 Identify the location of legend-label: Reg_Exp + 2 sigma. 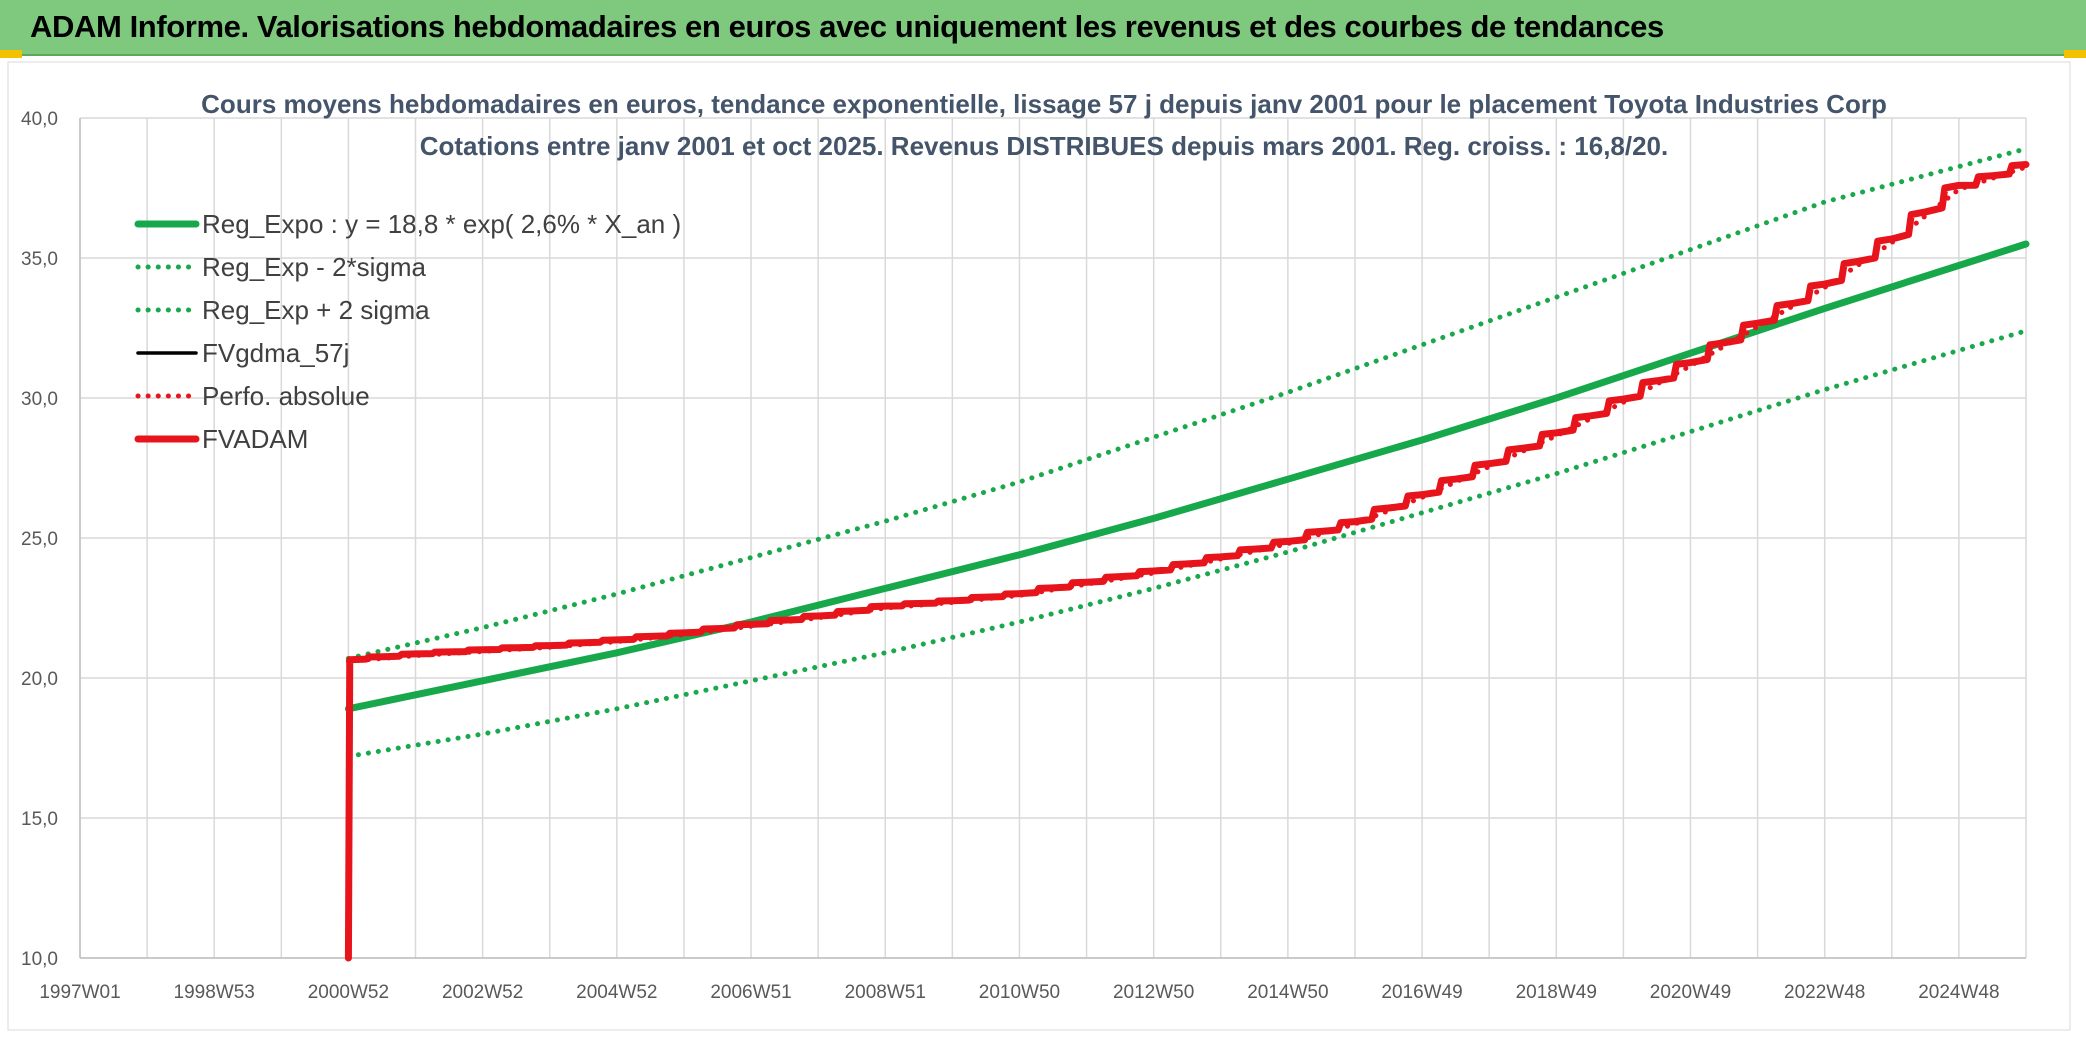
(316, 310).